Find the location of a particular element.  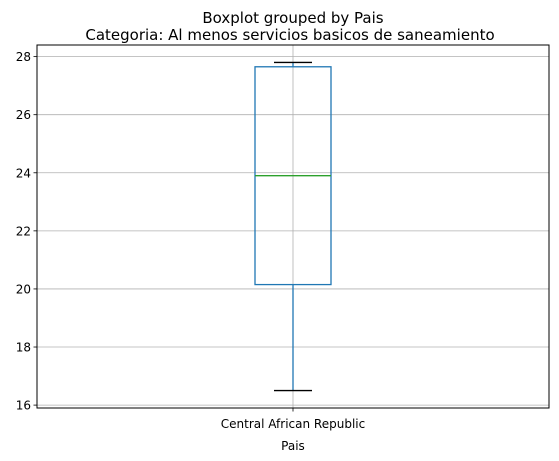

y-tick-label: 18 is located at coordinates (23, 348).